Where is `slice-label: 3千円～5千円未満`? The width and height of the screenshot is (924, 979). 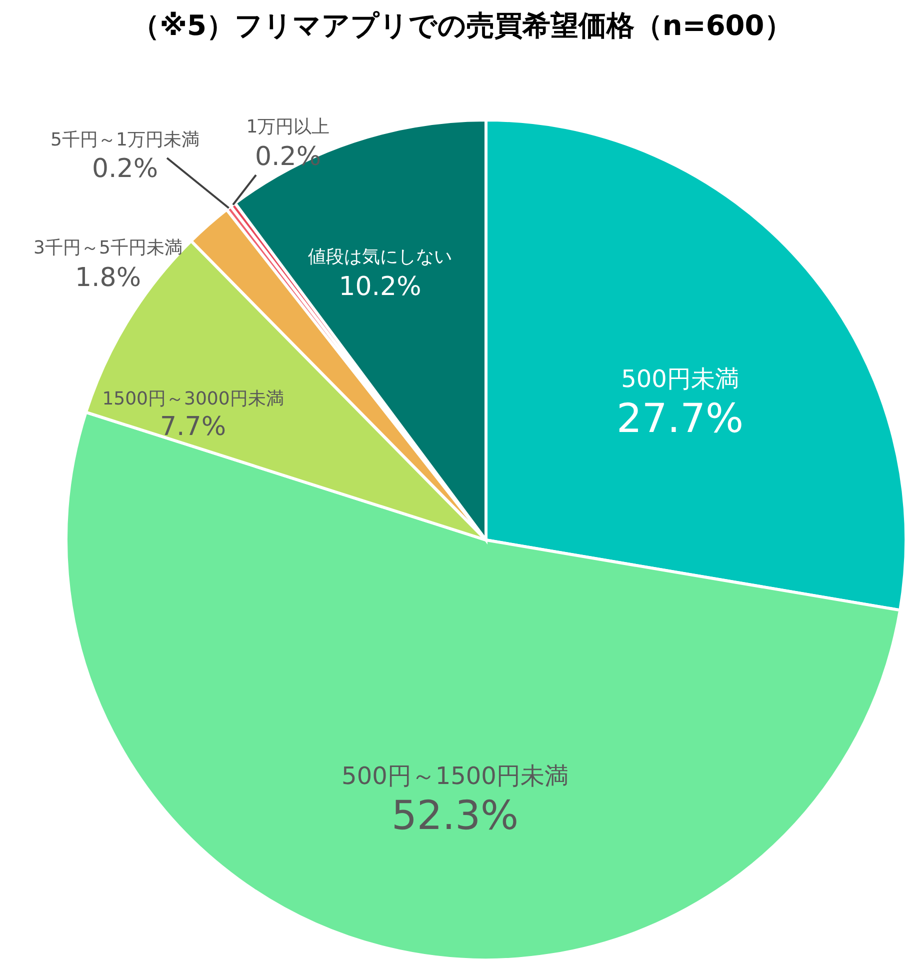
slice-label: 3千円～5千円未満 is located at coordinates (108, 248).